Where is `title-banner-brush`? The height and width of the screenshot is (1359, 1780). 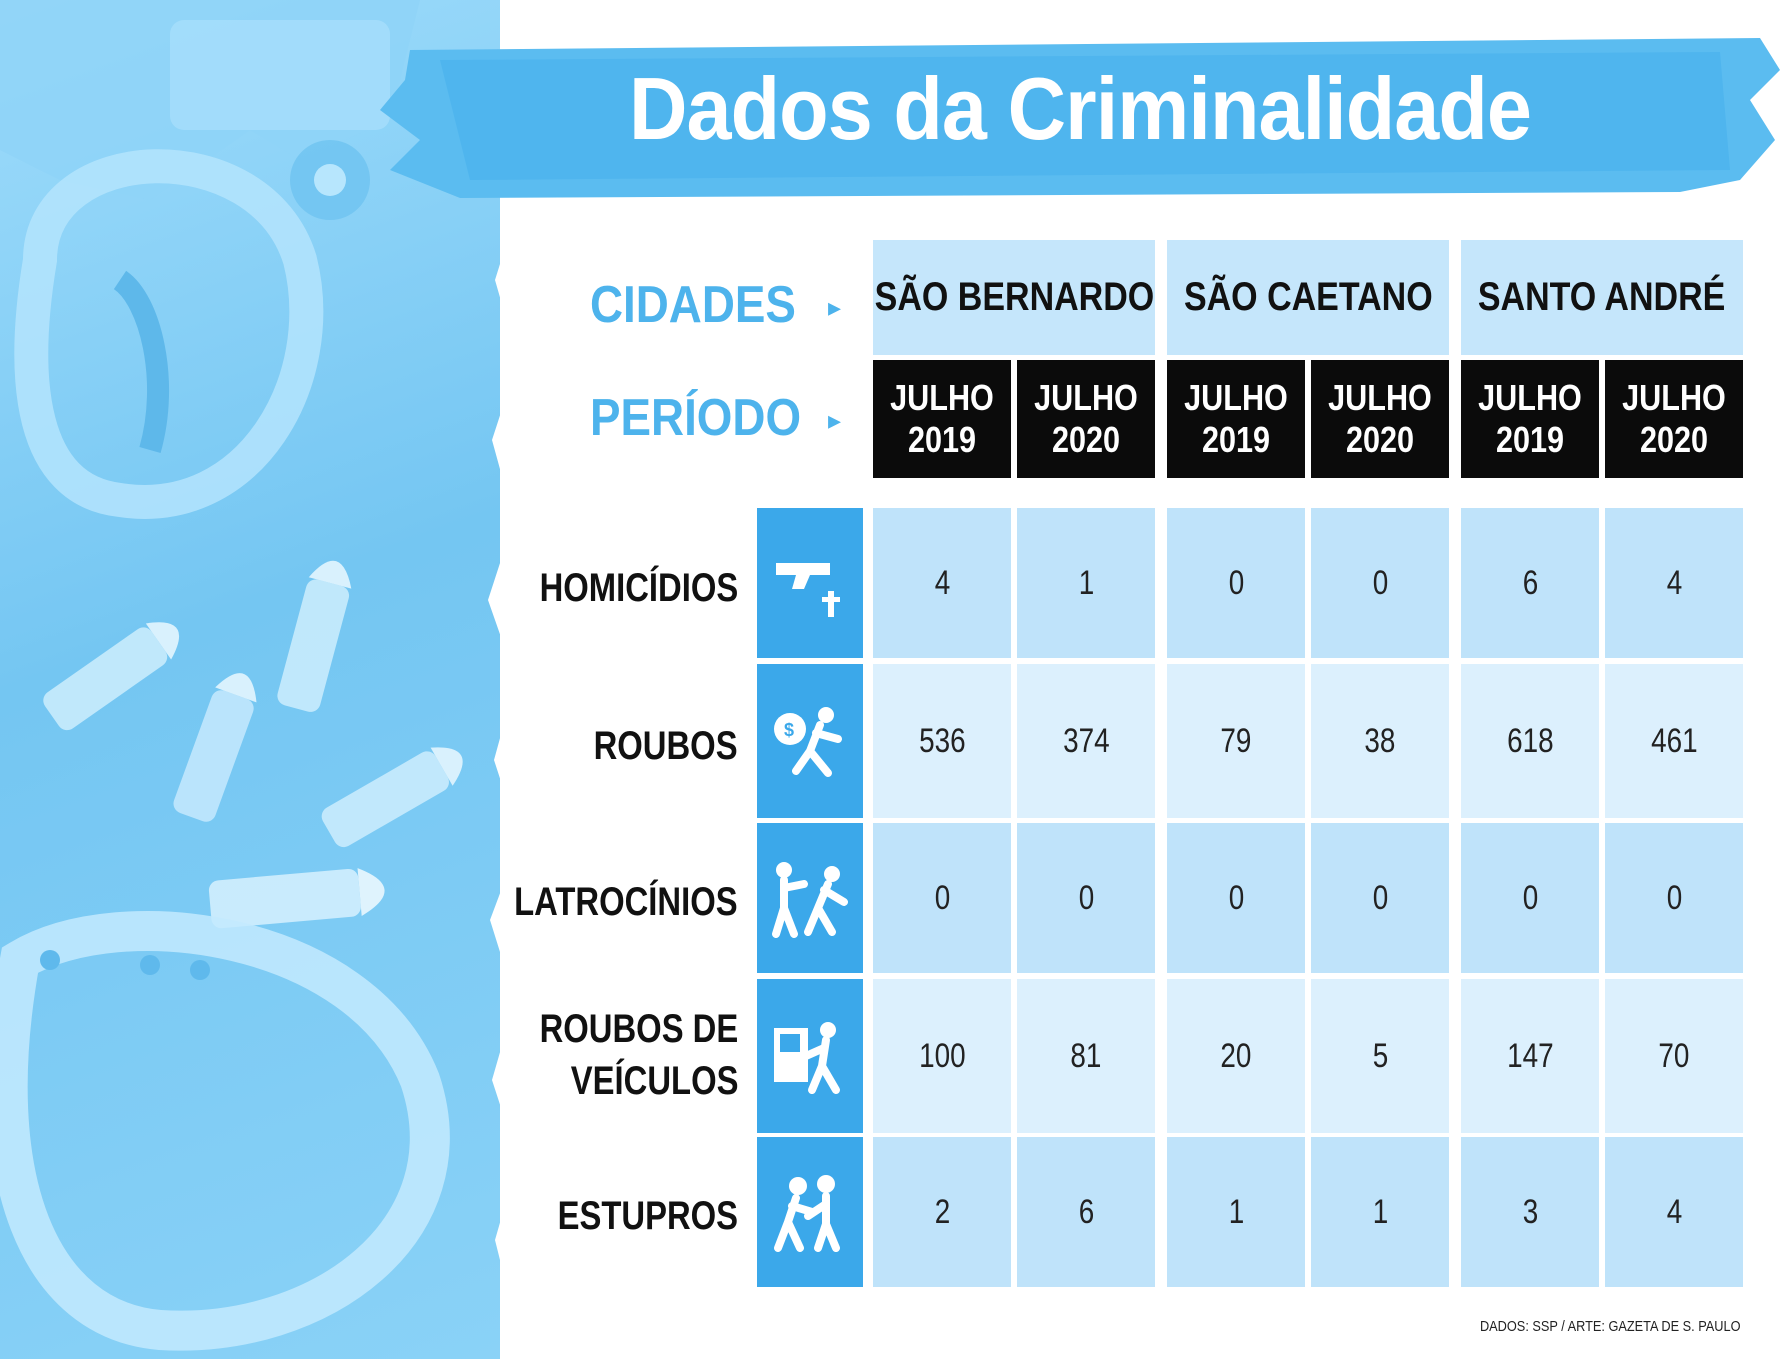
title-banner-brush is located at coordinates (1080, 118).